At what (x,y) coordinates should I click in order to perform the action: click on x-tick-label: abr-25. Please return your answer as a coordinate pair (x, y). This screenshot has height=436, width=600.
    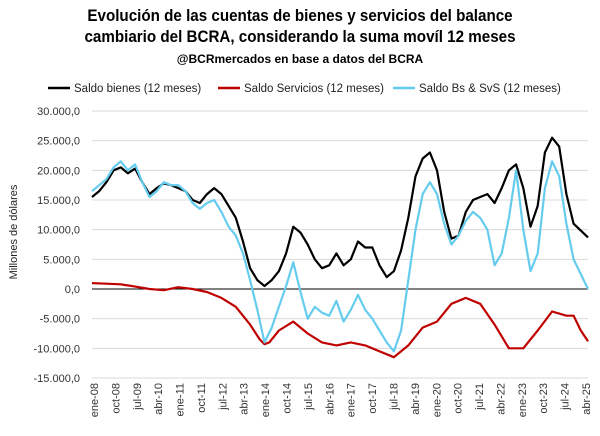
    Looking at the image, I should click on (587, 399).